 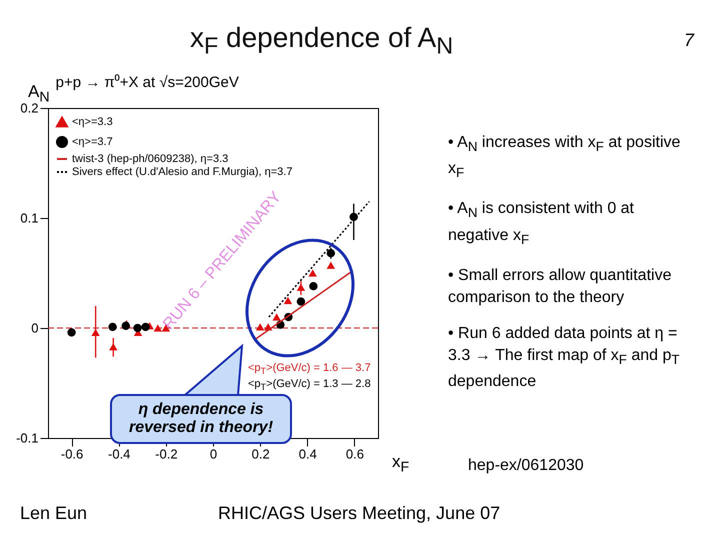 I want to click on text: • Small errors allow quantitative comparison to the theory, so click(x=560, y=287).